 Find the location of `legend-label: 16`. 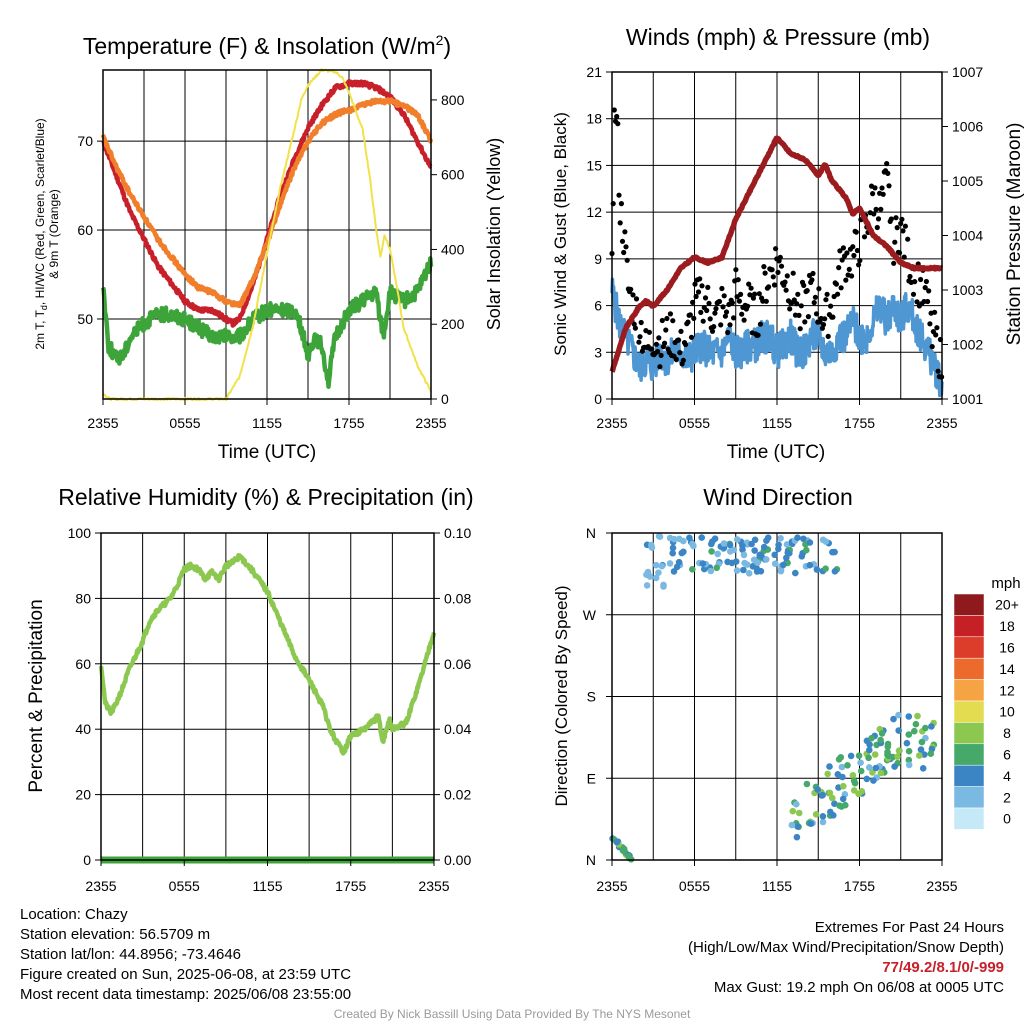

legend-label: 16 is located at coordinates (1007, 648).